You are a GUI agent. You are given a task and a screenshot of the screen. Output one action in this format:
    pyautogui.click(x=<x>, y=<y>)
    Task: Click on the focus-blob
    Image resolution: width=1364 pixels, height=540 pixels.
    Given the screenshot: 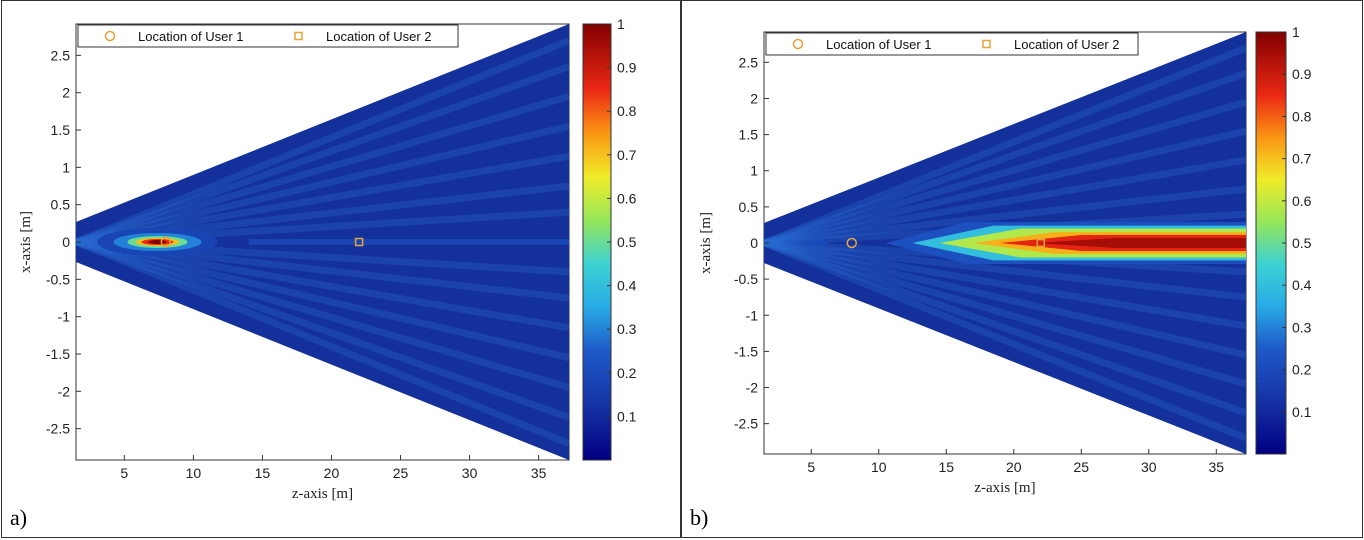 What is the action you would take?
    pyautogui.click(x=157, y=242)
    